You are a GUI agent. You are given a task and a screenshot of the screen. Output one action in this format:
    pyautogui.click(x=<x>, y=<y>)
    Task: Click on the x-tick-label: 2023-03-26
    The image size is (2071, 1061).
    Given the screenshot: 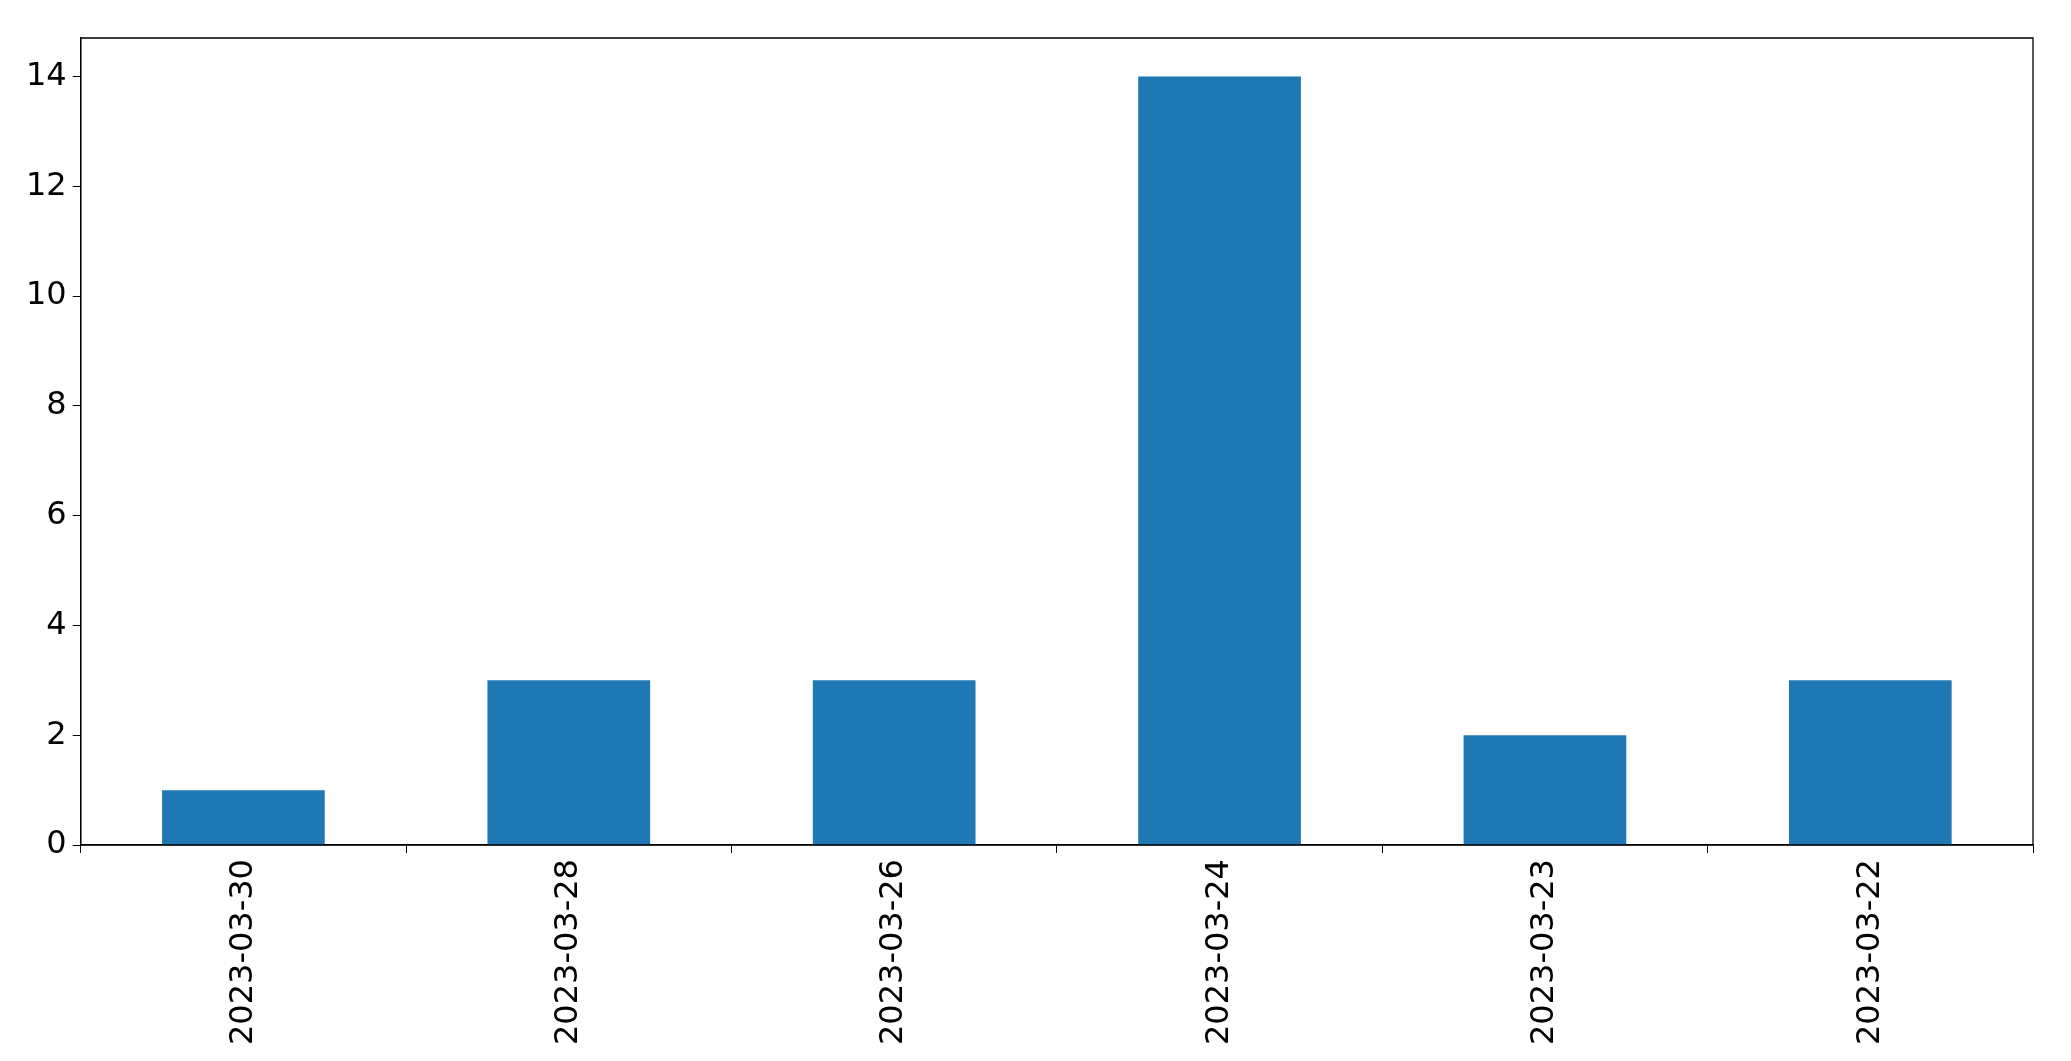 What is the action you would take?
    pyautogui.click(x=891, y=952)
    